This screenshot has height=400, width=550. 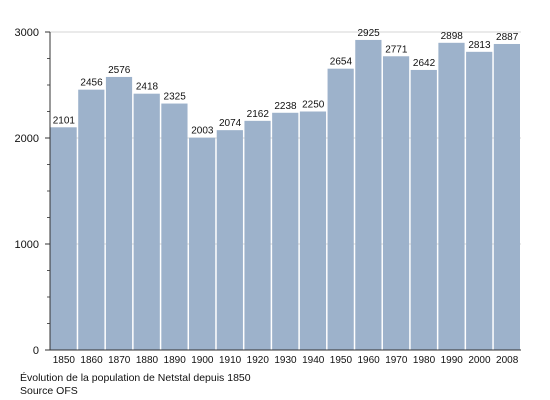 I want to click on y-tick-label: 0, so click(x=36, y=351).